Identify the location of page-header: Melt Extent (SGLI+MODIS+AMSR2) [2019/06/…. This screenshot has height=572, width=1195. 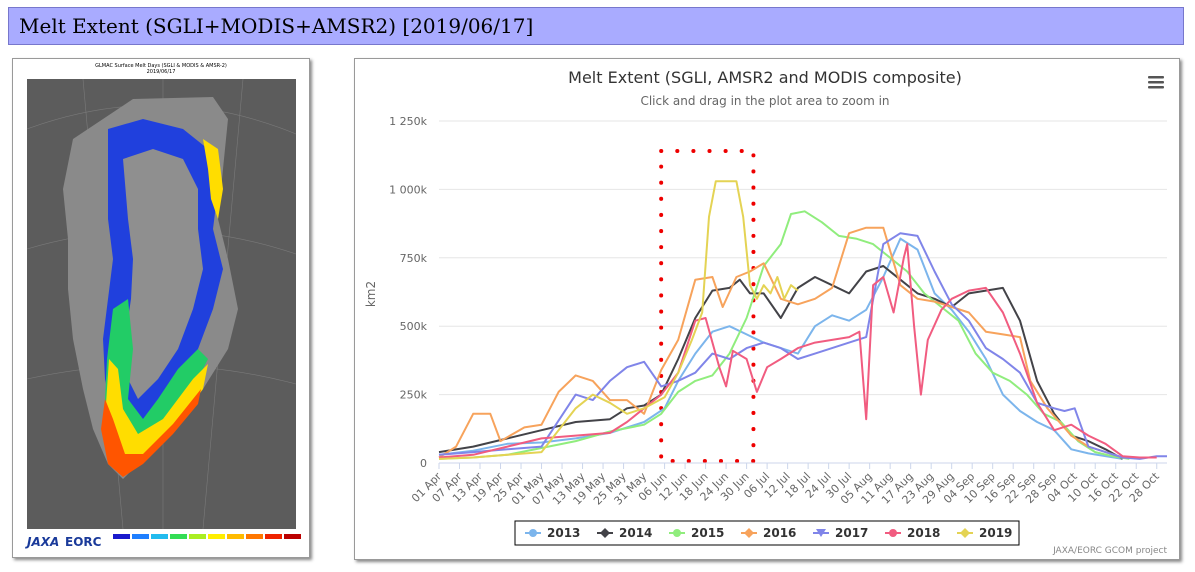
(596, 26).